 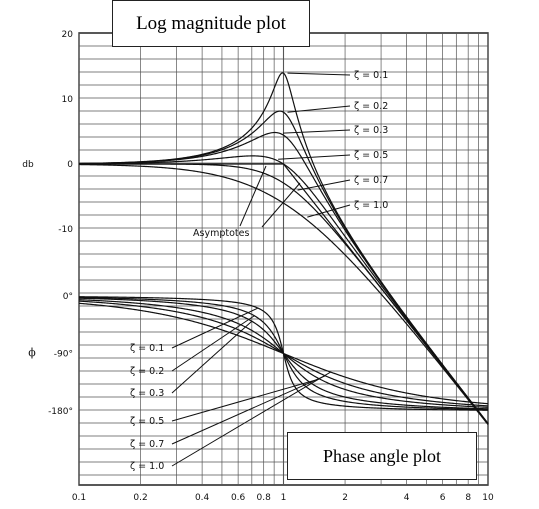 What do you see at coordinates (65, 230) in the screenshot?
I see `mag-y-tick-label: -10` at bounding box center [65, 230].